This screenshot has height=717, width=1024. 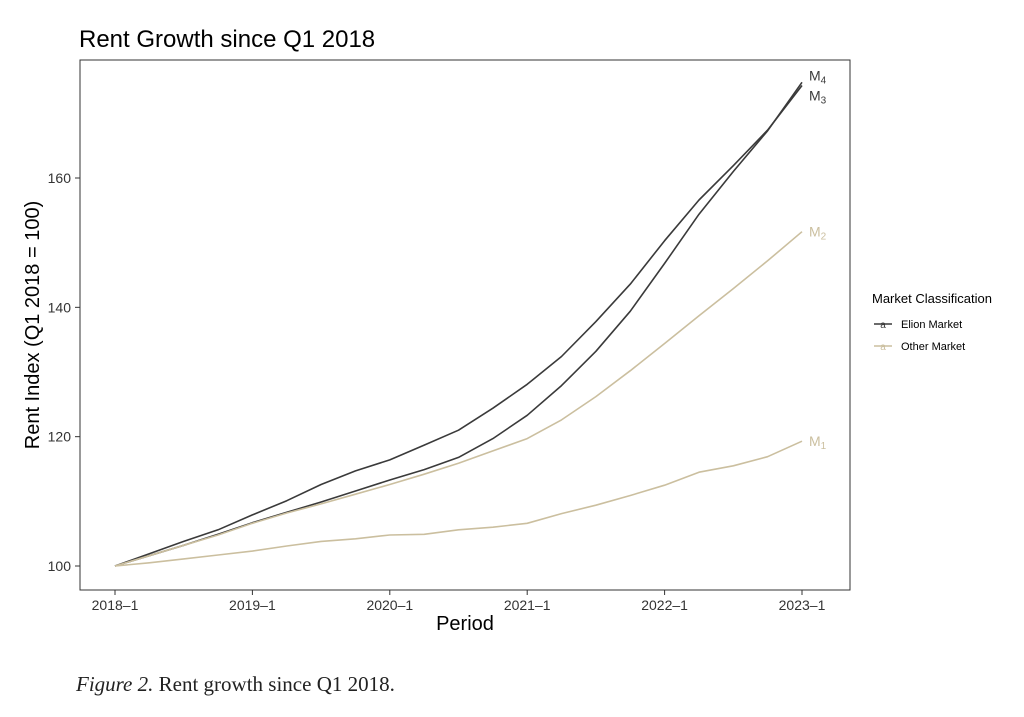 What do you see at coordinates (60, 566) in the screenshot?
I see `y-tick-label: 100` at bounding box center [60, 566].